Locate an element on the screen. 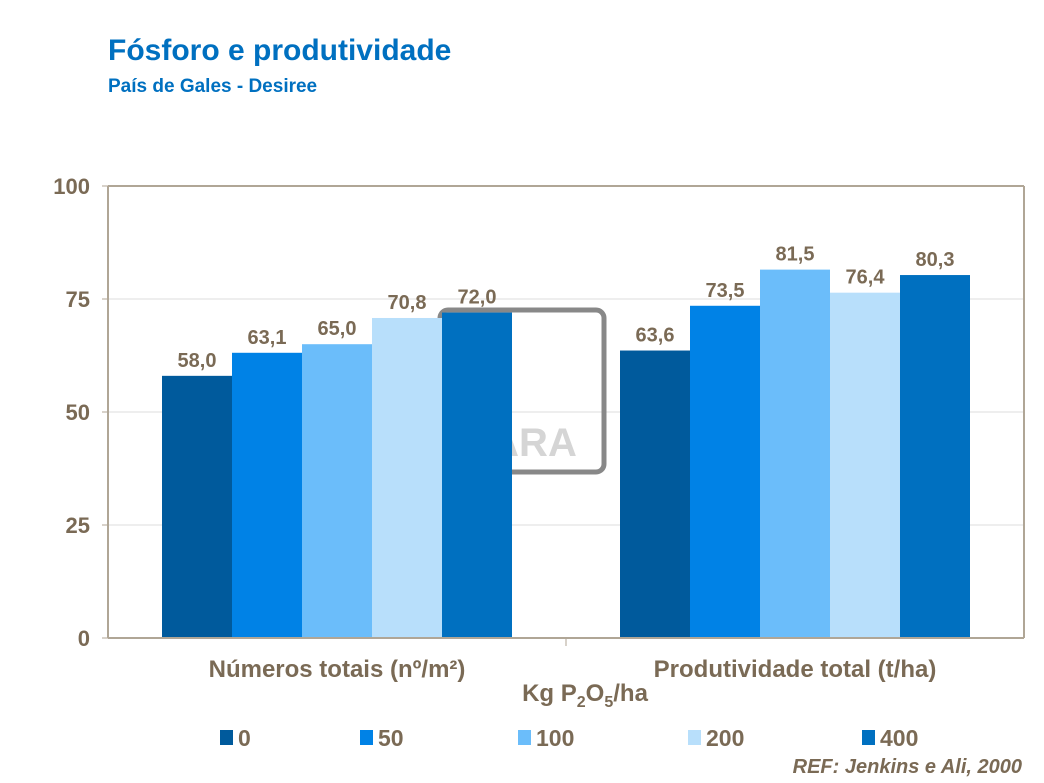 This screenshot has width=1044, height=783. reference-note: REF: Jenkins e Ali, 2000 is located at coordinates (907, 767).